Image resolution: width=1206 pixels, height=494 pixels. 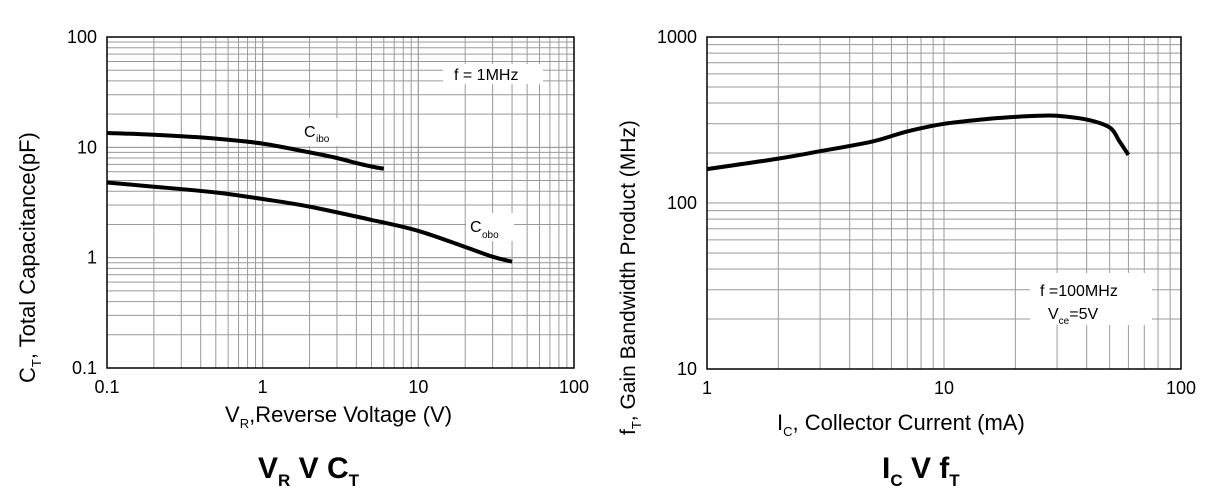 I want to click on x-tick-label: 0.1, so click(x=106, y=387).